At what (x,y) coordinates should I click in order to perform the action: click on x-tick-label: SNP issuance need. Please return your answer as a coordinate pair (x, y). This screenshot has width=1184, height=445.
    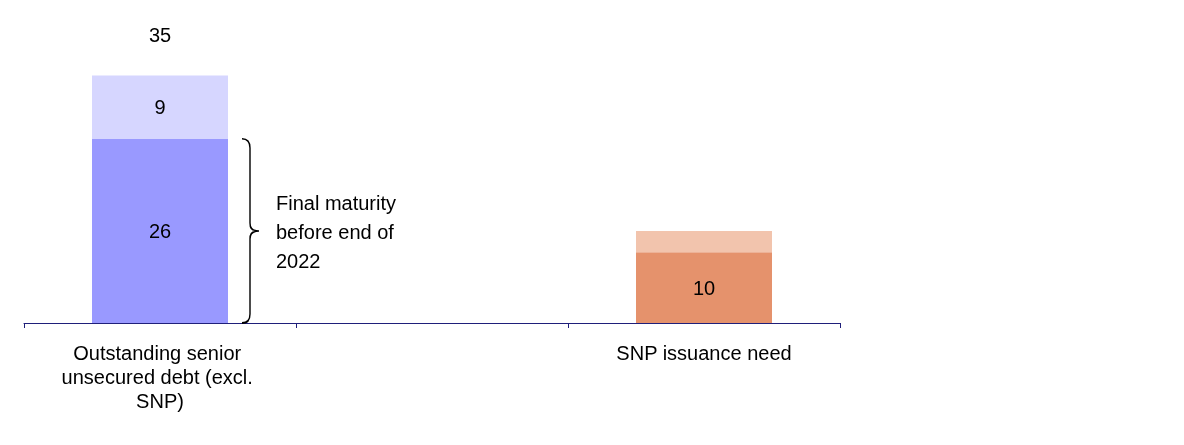
    Looking at the image, I should click on (704, 353).